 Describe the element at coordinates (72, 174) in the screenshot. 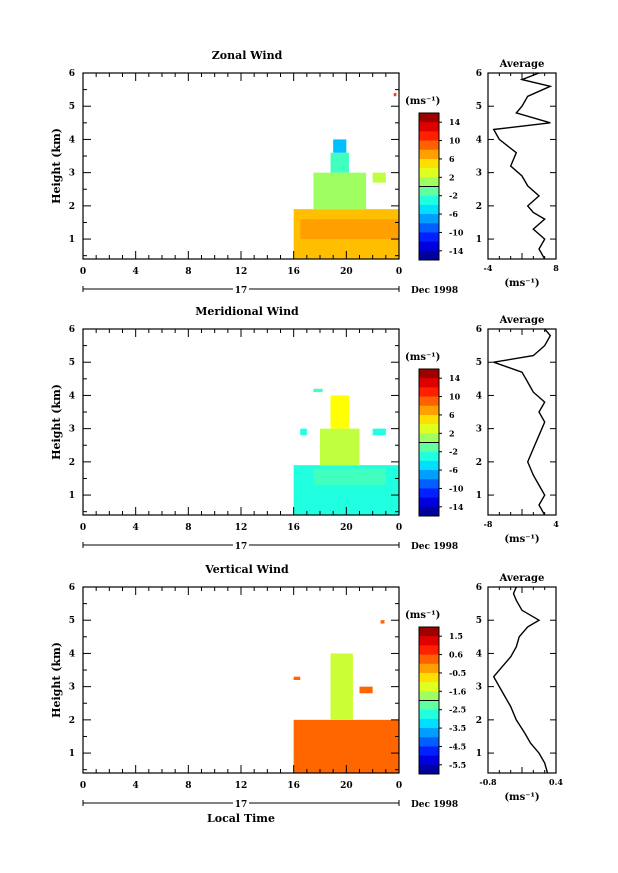

I see `y-tick-label: 3` at that location.